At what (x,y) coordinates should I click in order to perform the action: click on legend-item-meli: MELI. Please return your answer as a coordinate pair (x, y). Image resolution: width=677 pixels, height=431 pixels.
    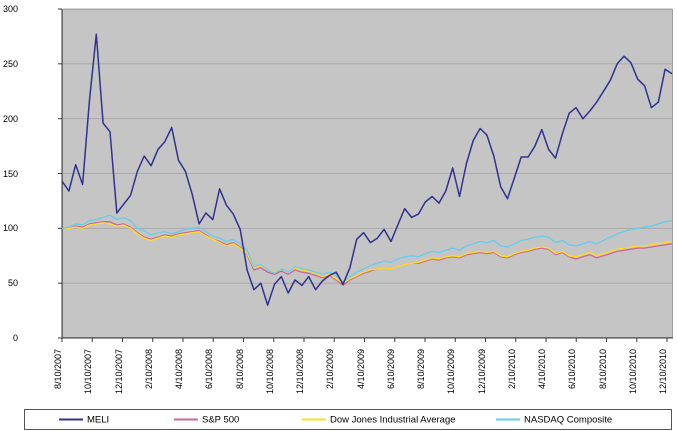
    Looking at the image, I should click on (84, 419).